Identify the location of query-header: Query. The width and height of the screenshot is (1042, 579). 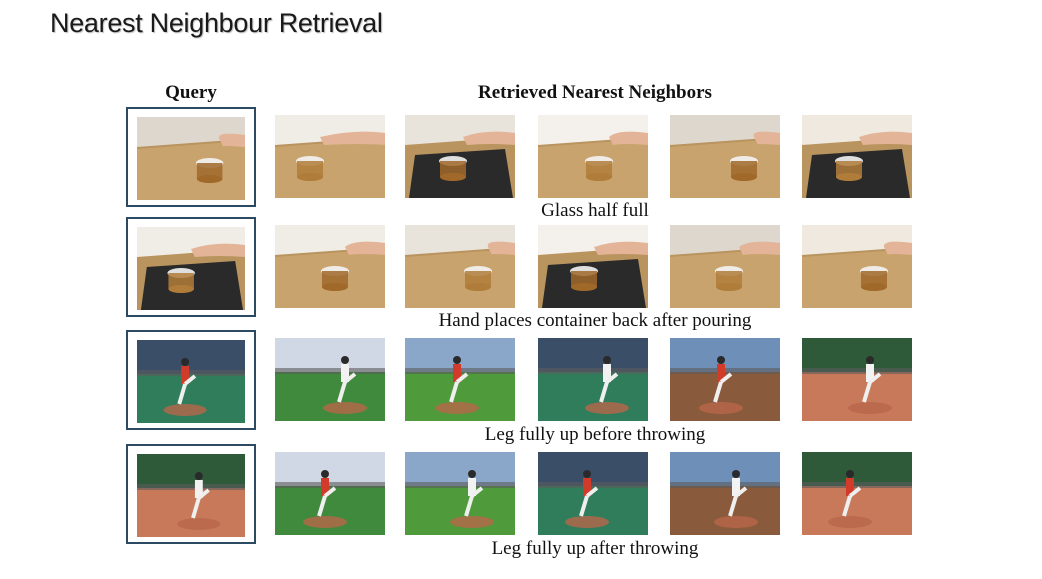
(191, 92).